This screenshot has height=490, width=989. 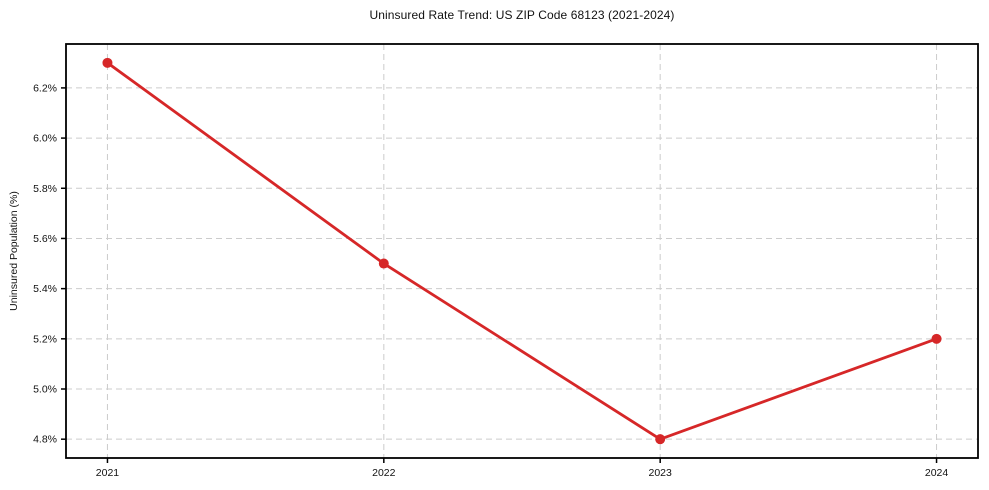 What do you see at coordinates (45, 390) in the screenshot?
I see `y-tick-label: 5.0%` at bounding box center [45, 390].